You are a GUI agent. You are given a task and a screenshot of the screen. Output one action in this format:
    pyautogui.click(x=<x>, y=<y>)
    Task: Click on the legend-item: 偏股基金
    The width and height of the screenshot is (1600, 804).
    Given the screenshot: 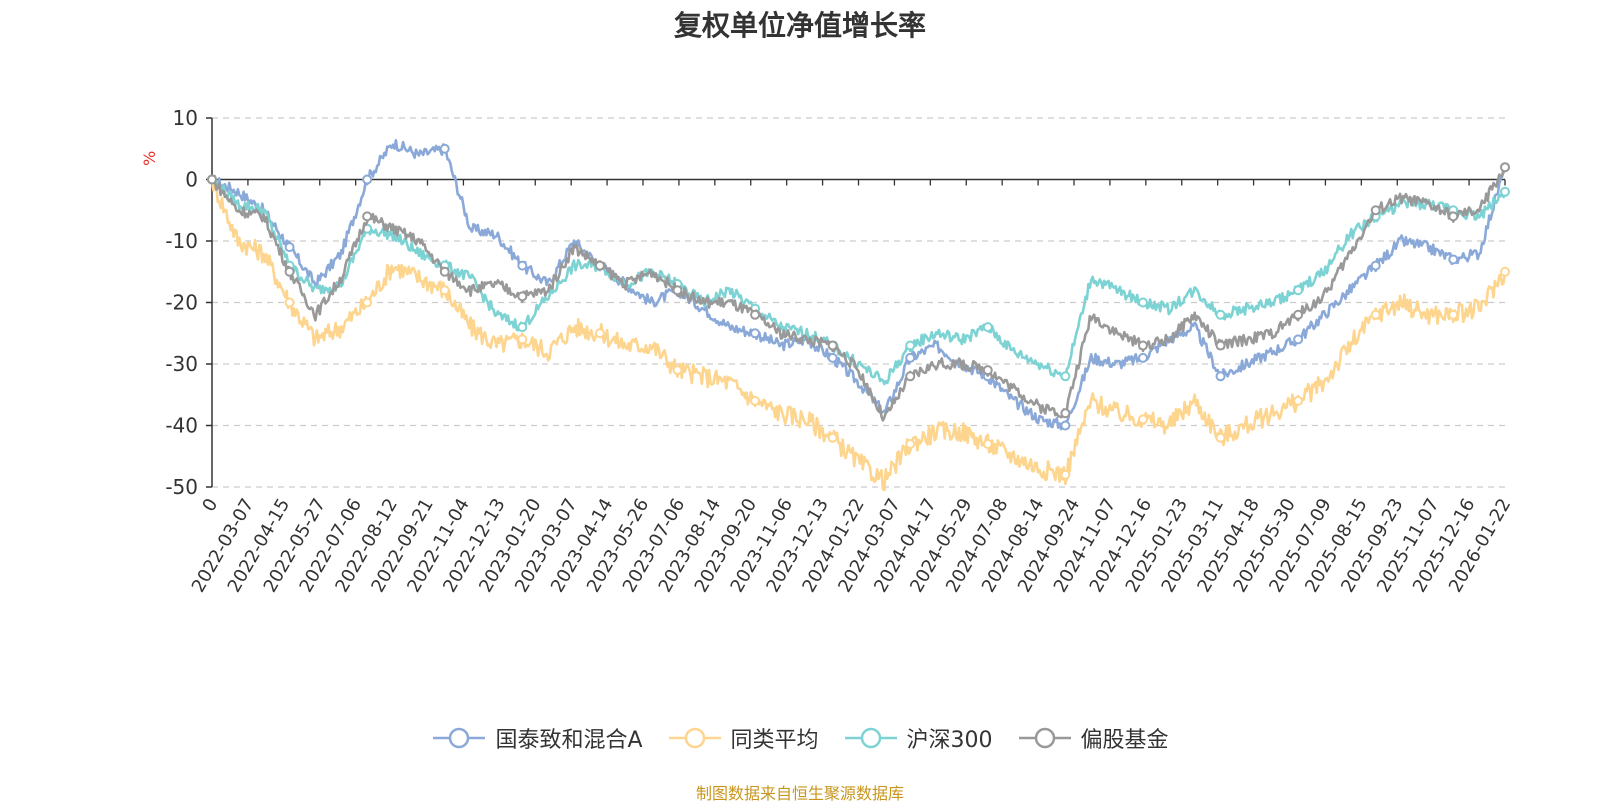 What is the action you would take?
    pyautogui.click(x=1093, y=738)
    